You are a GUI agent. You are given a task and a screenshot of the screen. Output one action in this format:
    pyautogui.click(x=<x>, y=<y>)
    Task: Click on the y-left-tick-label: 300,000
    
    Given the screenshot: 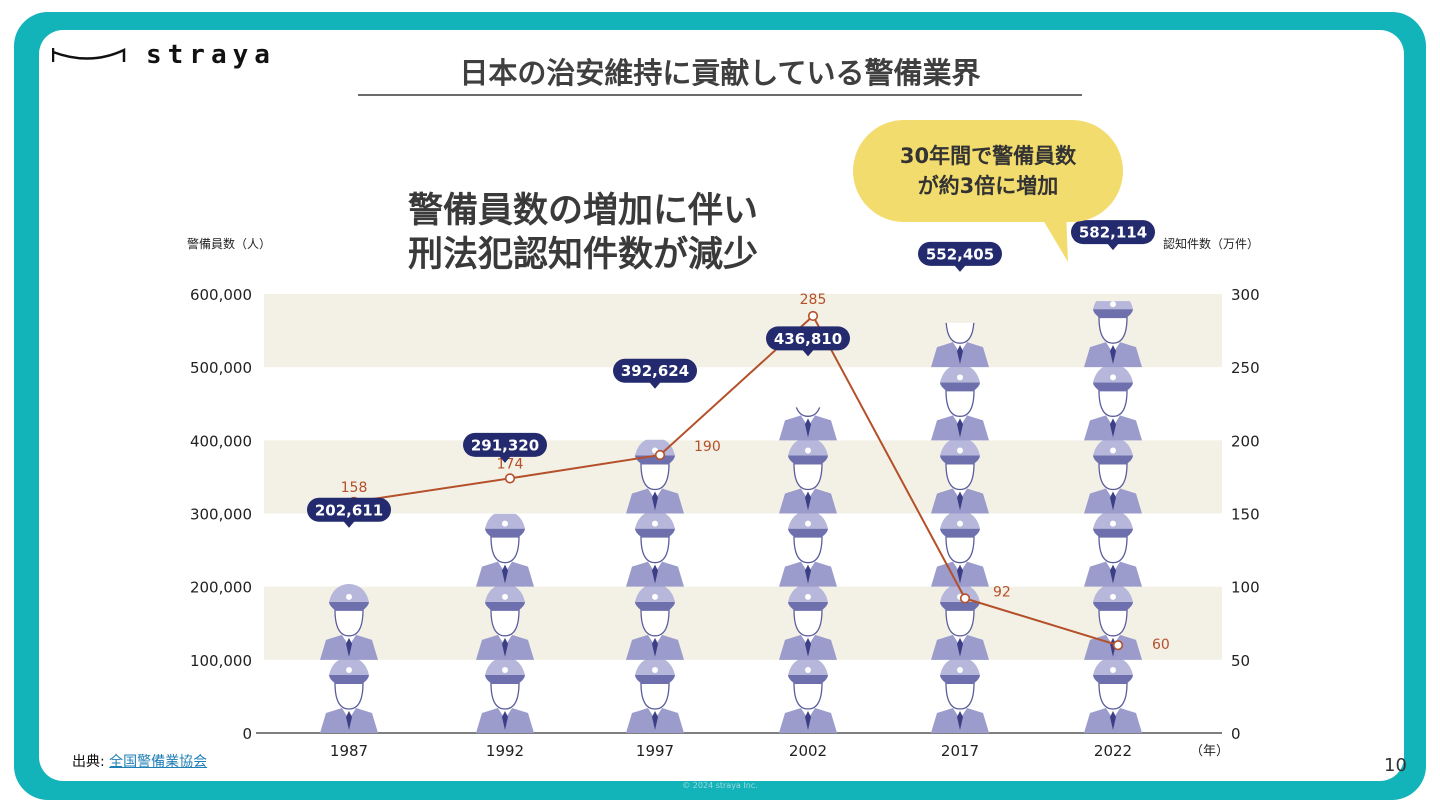 What is the action you would take?
    pyautogui.click(x=221, y=515)
    